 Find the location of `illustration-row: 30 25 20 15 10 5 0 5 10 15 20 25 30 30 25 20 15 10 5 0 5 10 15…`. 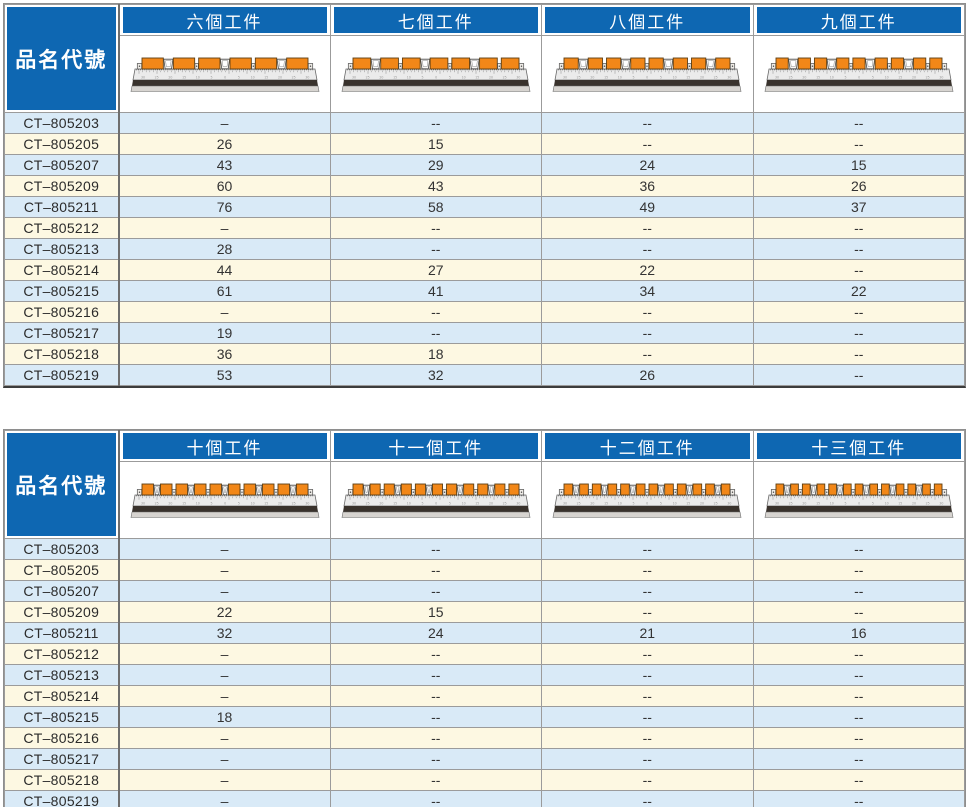

illustration-row: 30 25 20 15 10 5 0 5 10 15 20 25 30 30 25 20 15 10 5 0 5 10 15… is located at coordinates (485, 74).